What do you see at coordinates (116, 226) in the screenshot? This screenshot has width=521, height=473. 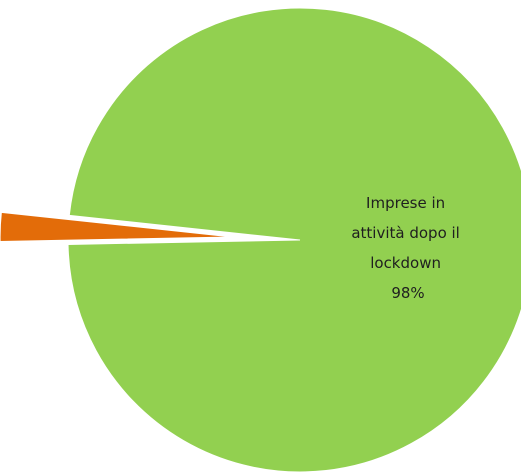 I see `pie-slice-small` at bounding box center [116, 226].